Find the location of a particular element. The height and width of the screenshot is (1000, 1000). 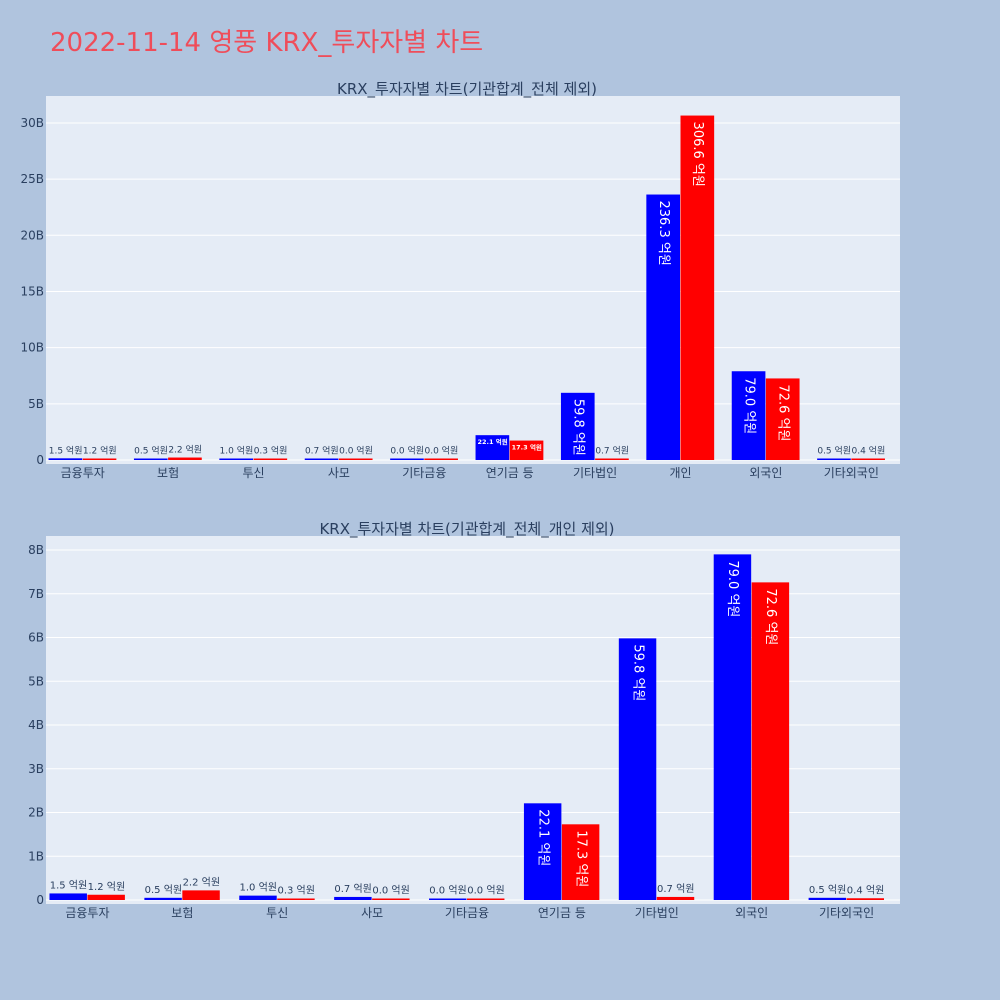

bar-value-label: 236.3 억원 is located at coordinates (663, 233).